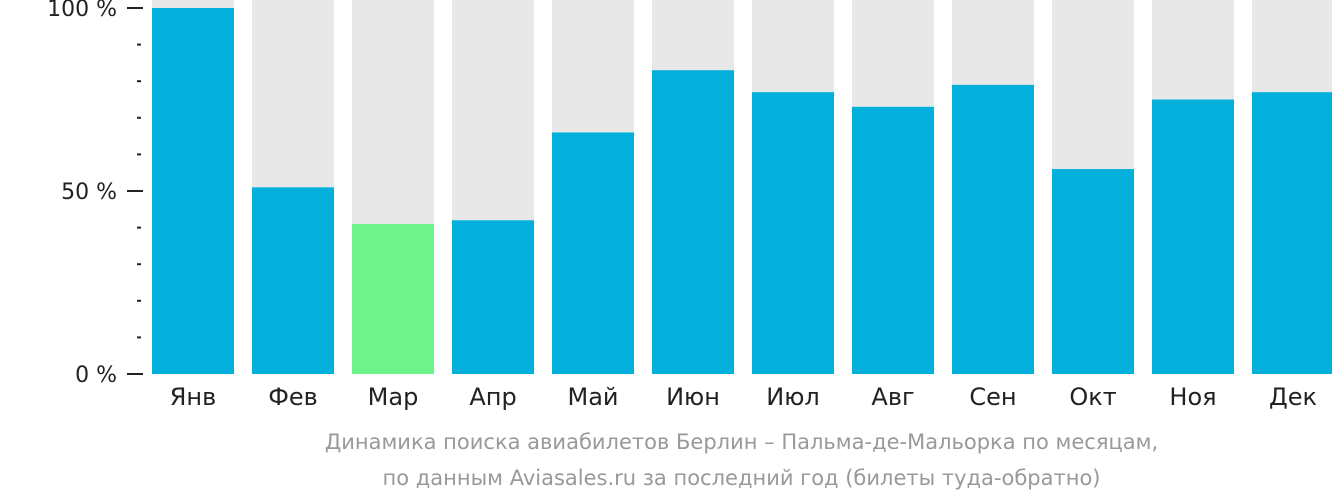 The width and height of the screenshot is (1332, 502). Describe the element at coordinates (743, 397) in the screenshot. I see `x-axis-labels: Янв Фев Мар Апр Май Июн Июл Авг Сен Окт Ноя Дек` at that location.